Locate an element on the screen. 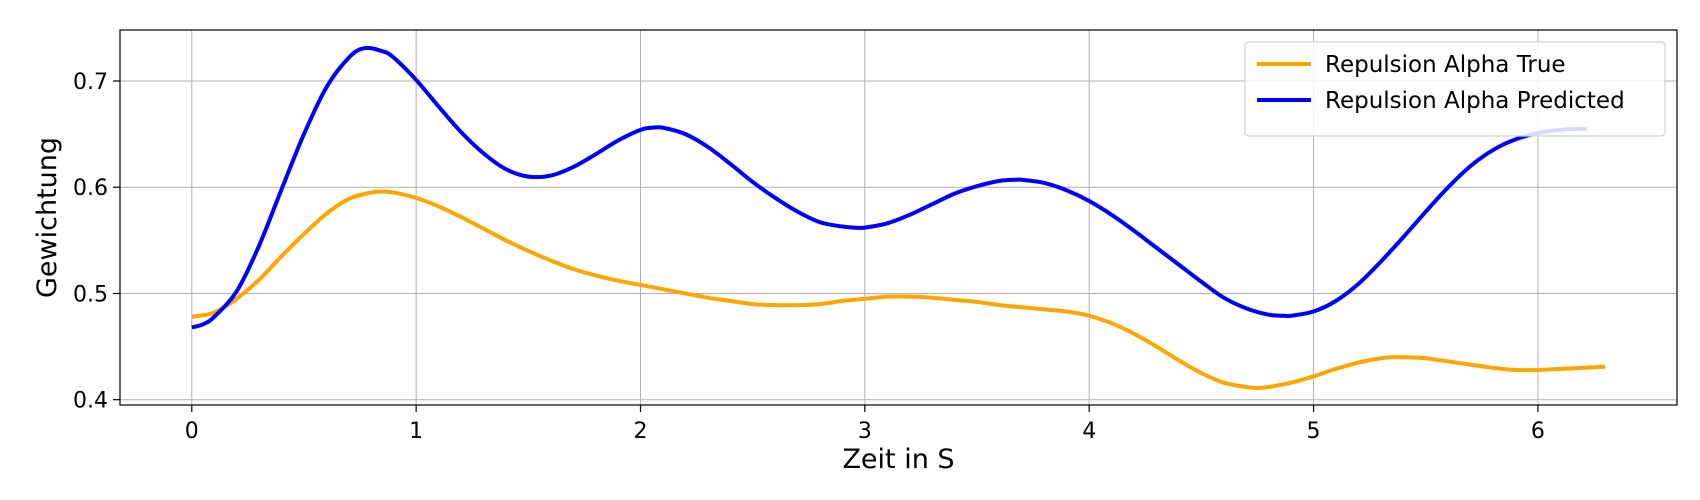 The width and height of the screenshot is (1700, 500). x-tick-label: 1 is located at coordinates (416, 431).